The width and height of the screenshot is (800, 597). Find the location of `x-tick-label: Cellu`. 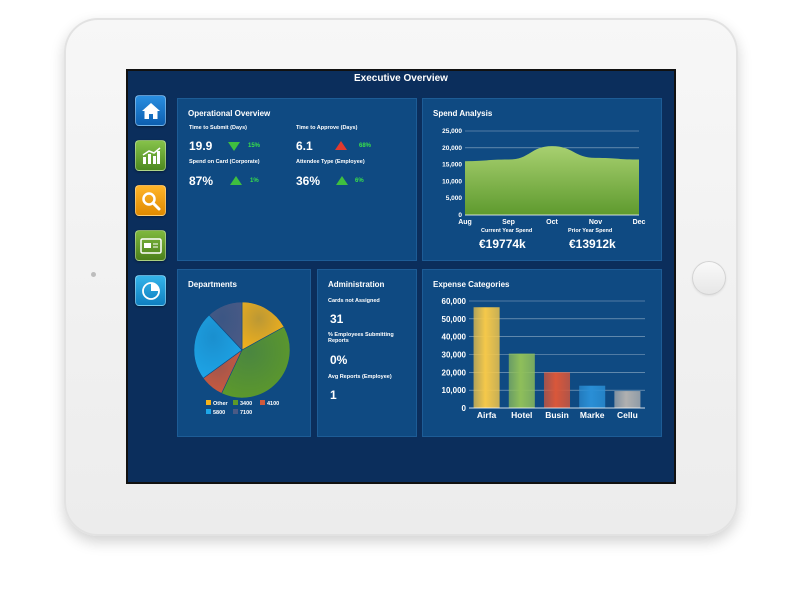

x-tick-label: Cellu is located at coordinates (627, 415).